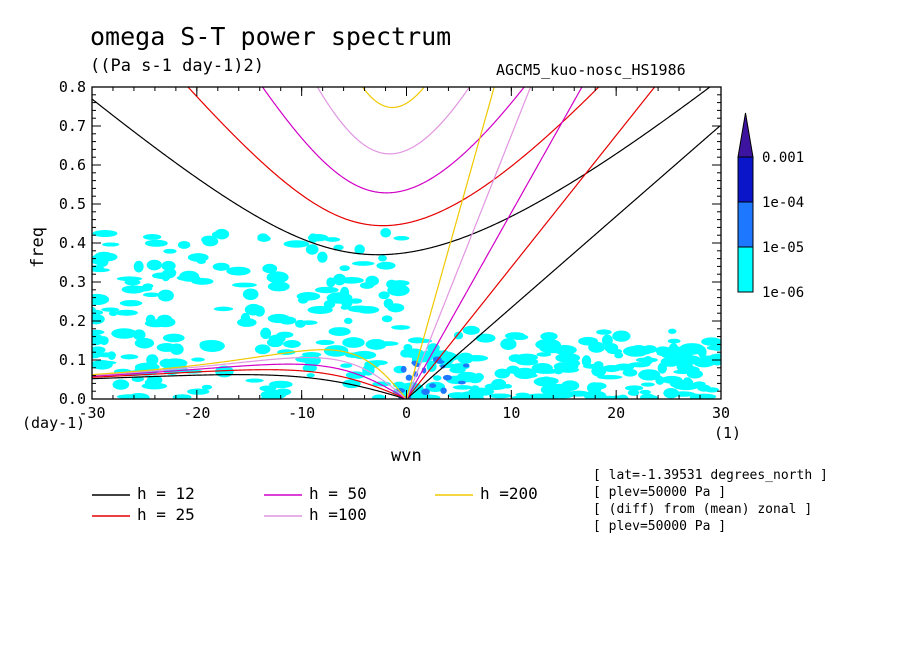  I want to click on x-tick-label: -10, so click(301, 413).